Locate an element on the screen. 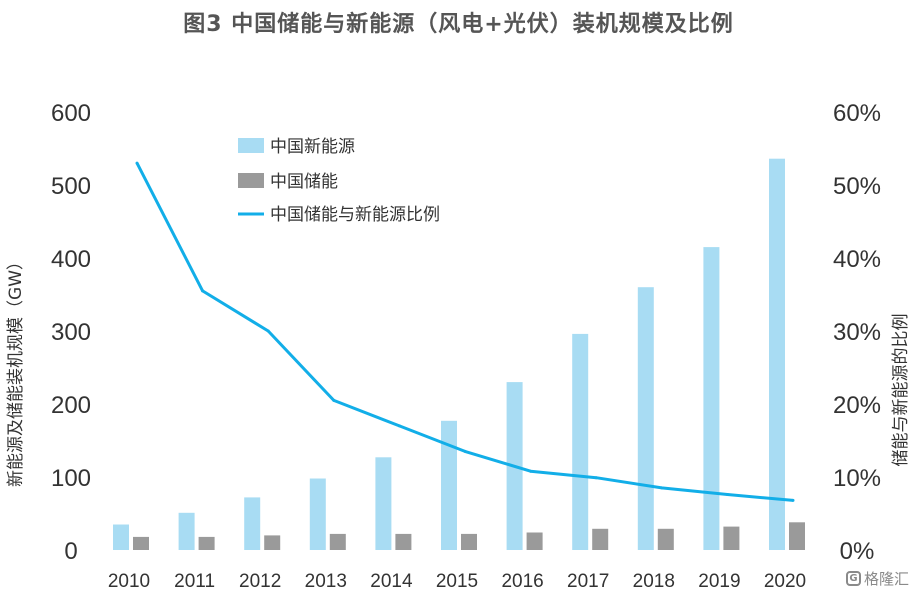 Image resolution: width=917 pixels, height=595 pixels. bar-storage-2016 is located at coordinates (534, 541).